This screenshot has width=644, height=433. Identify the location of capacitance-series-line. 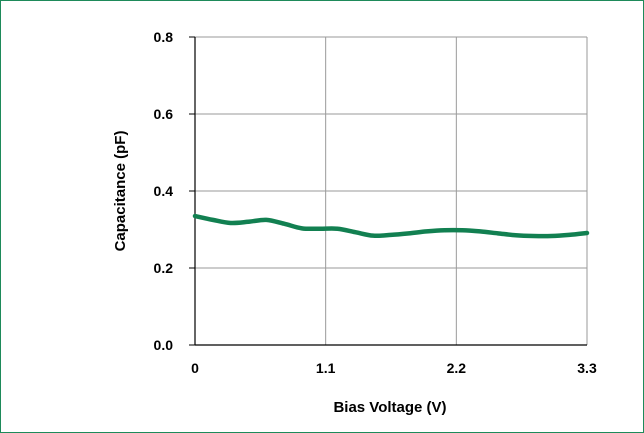
(391, 226).